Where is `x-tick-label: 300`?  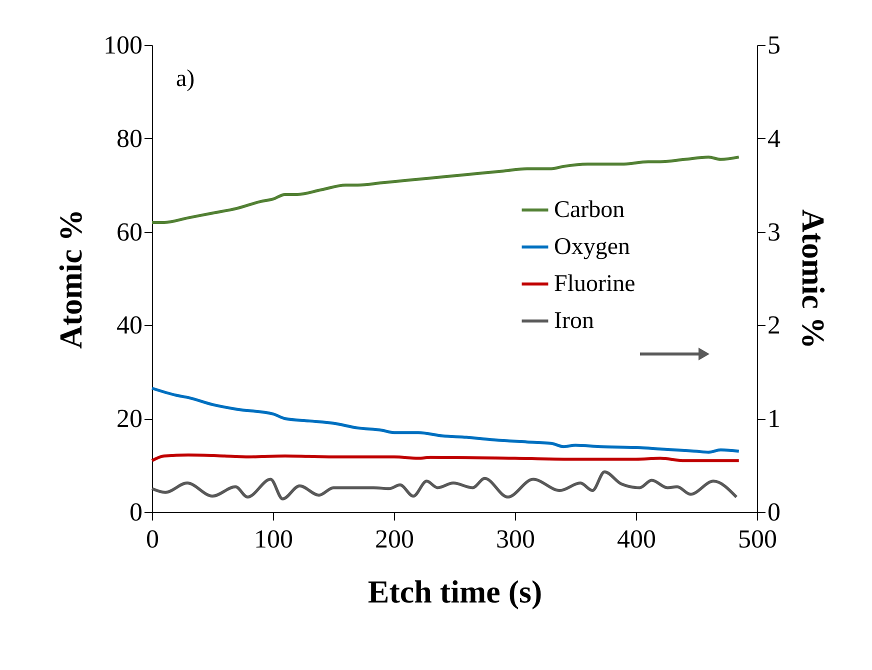
x-tick-label: 300 is located at coordinates (515, 539).